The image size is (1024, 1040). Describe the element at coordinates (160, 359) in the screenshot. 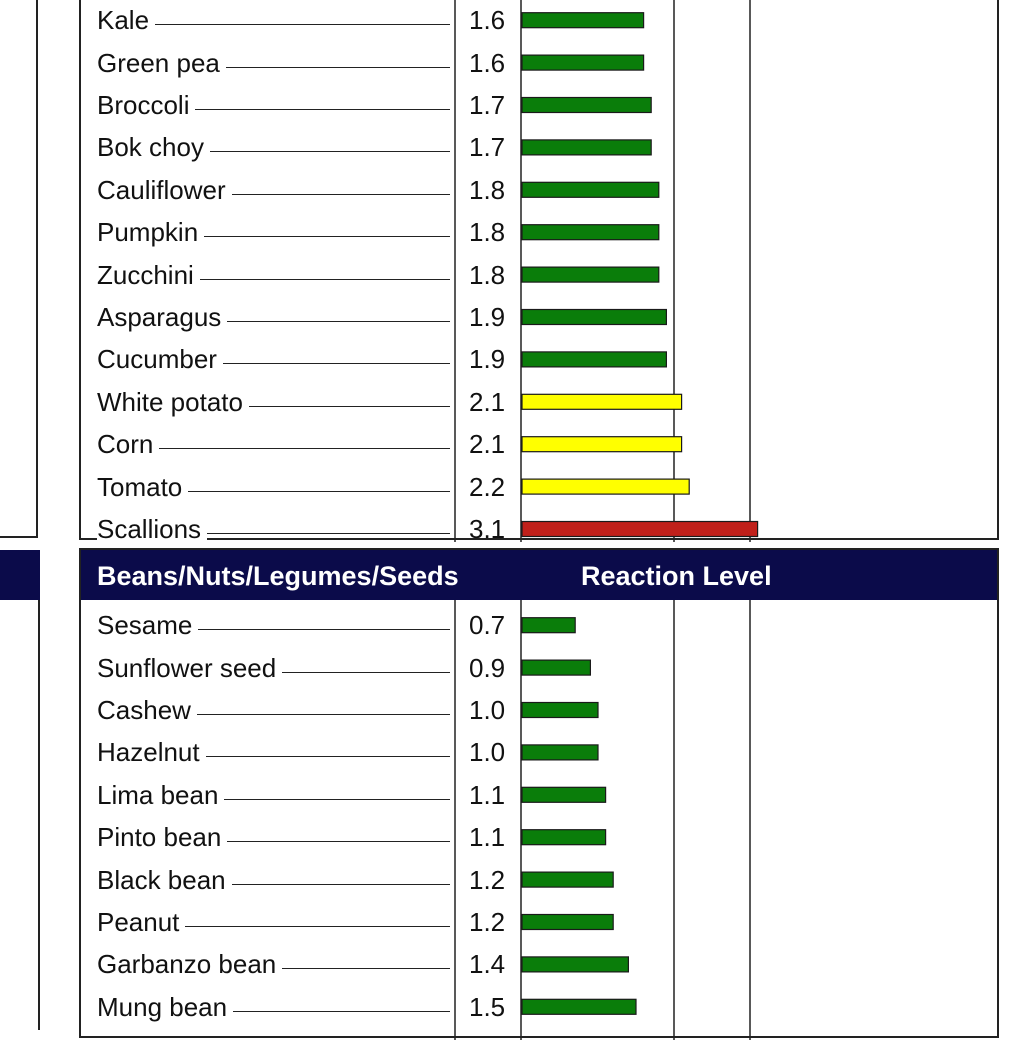

I see `category-label: Cucumber` at that location.